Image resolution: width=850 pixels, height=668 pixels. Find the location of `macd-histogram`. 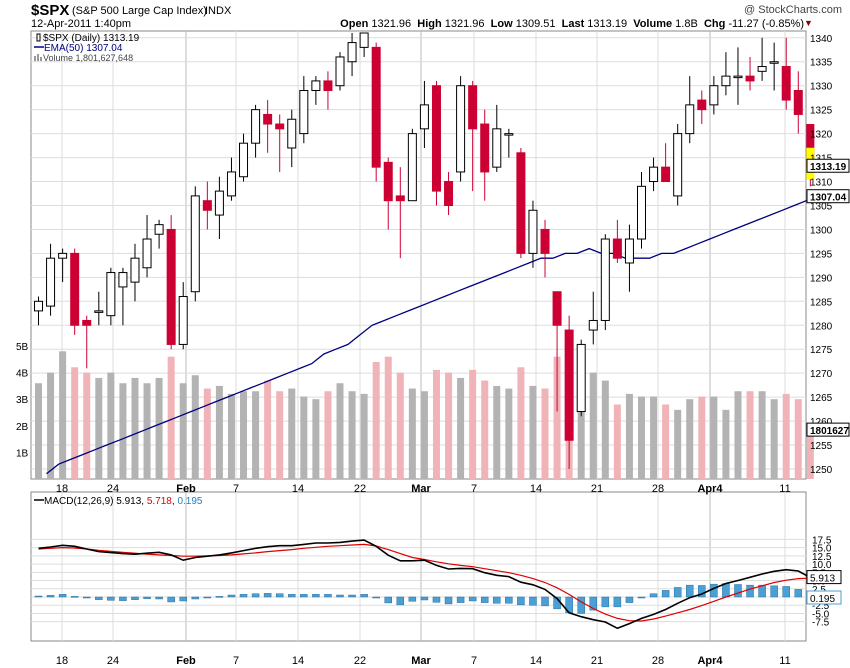

macd-histogram is located at coordinates (424, 598).